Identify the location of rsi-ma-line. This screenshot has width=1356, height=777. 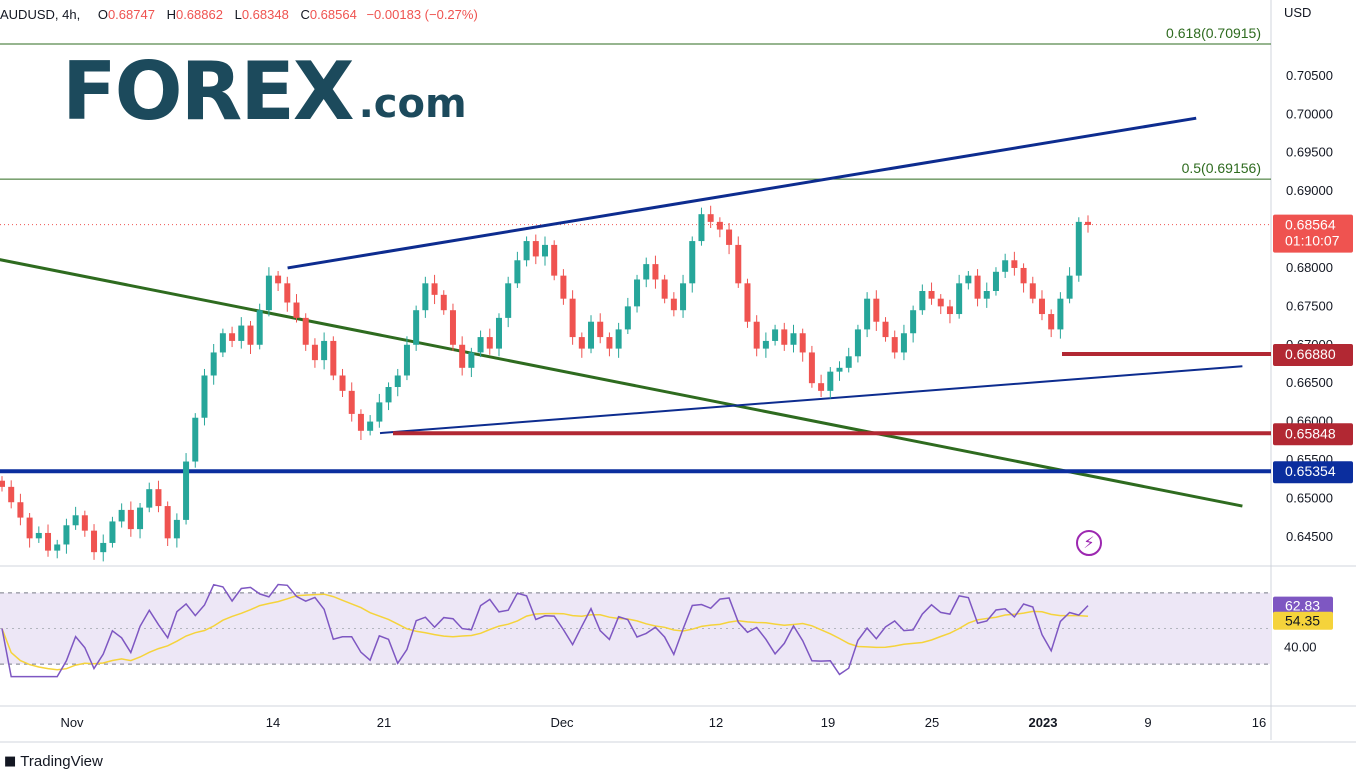
(545, 632).